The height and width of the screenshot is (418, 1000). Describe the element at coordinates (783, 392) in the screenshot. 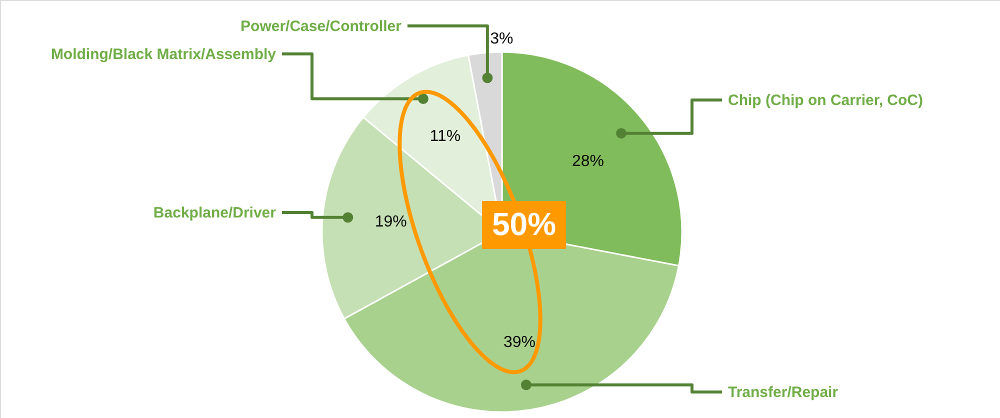

I see `slice-label: Transfer/Repair` at that location.